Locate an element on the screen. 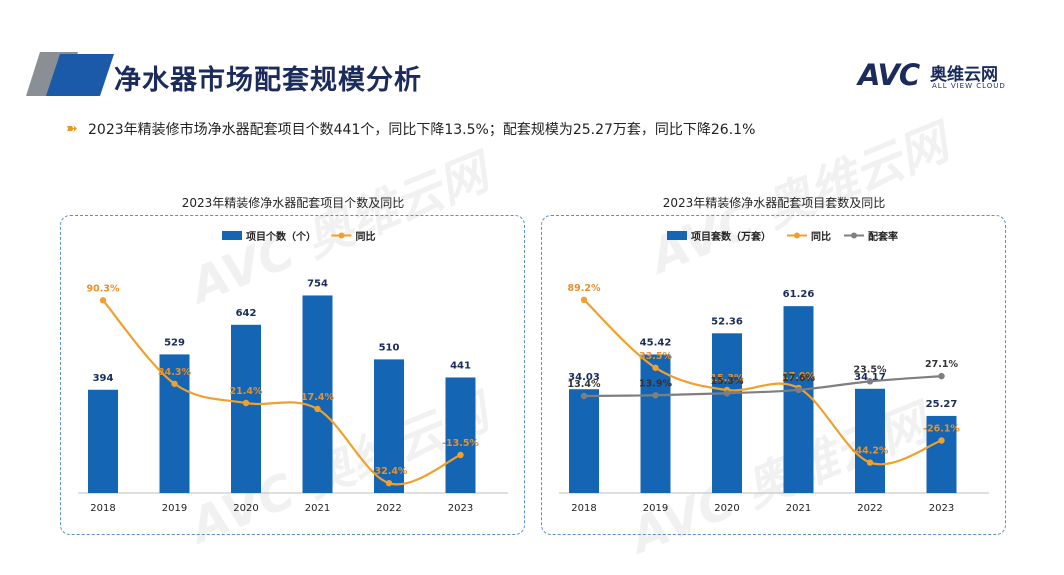 Image resolution: width=1064 pixels, height=575 pixels. growth-label: 17.4% is located at coordinates (317, 397).